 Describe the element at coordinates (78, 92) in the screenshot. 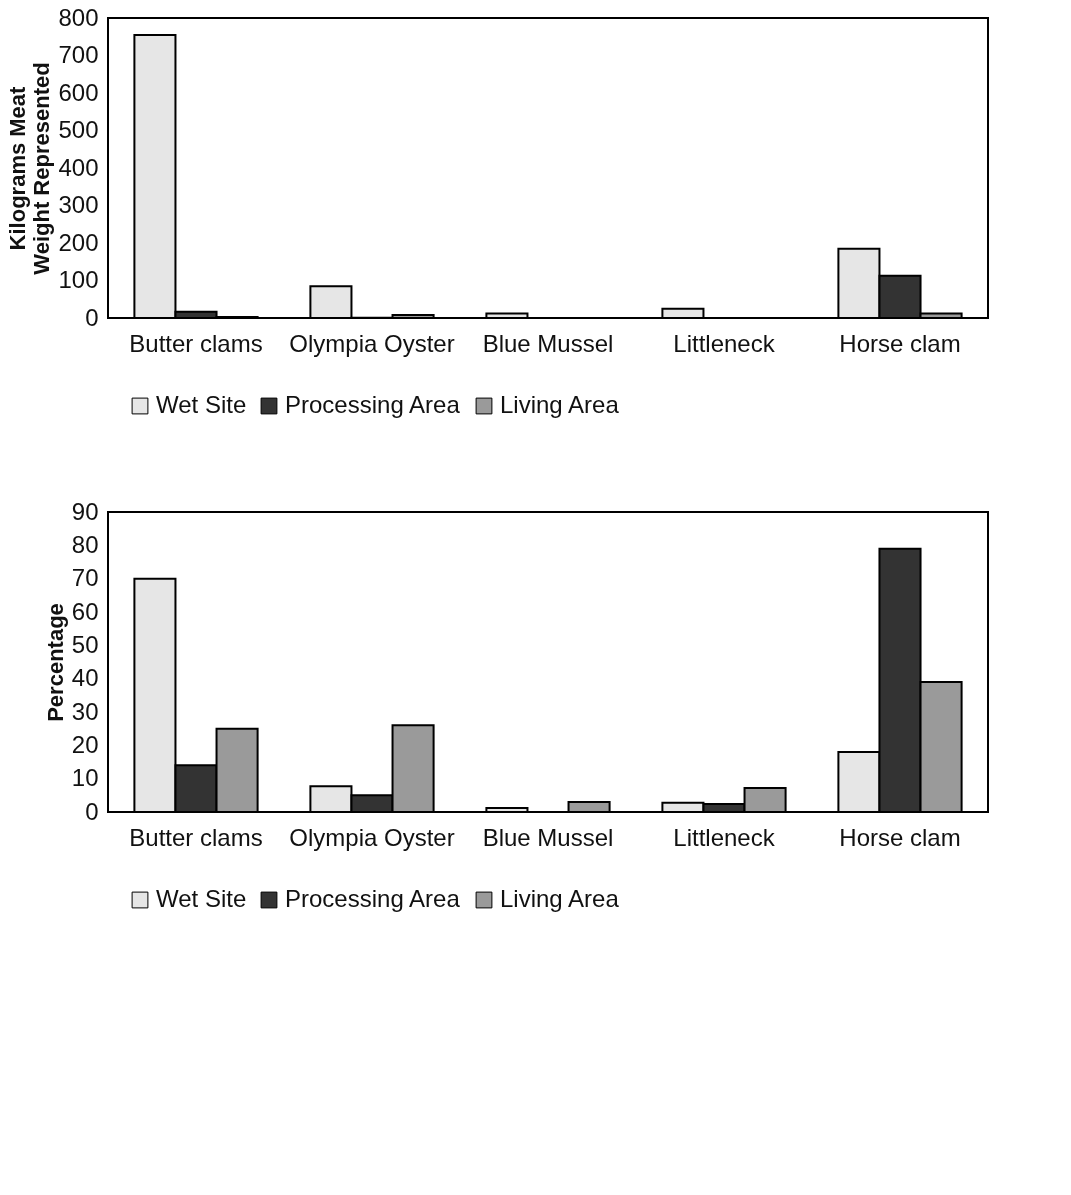

I see `y-tick-label: 600` at that location.